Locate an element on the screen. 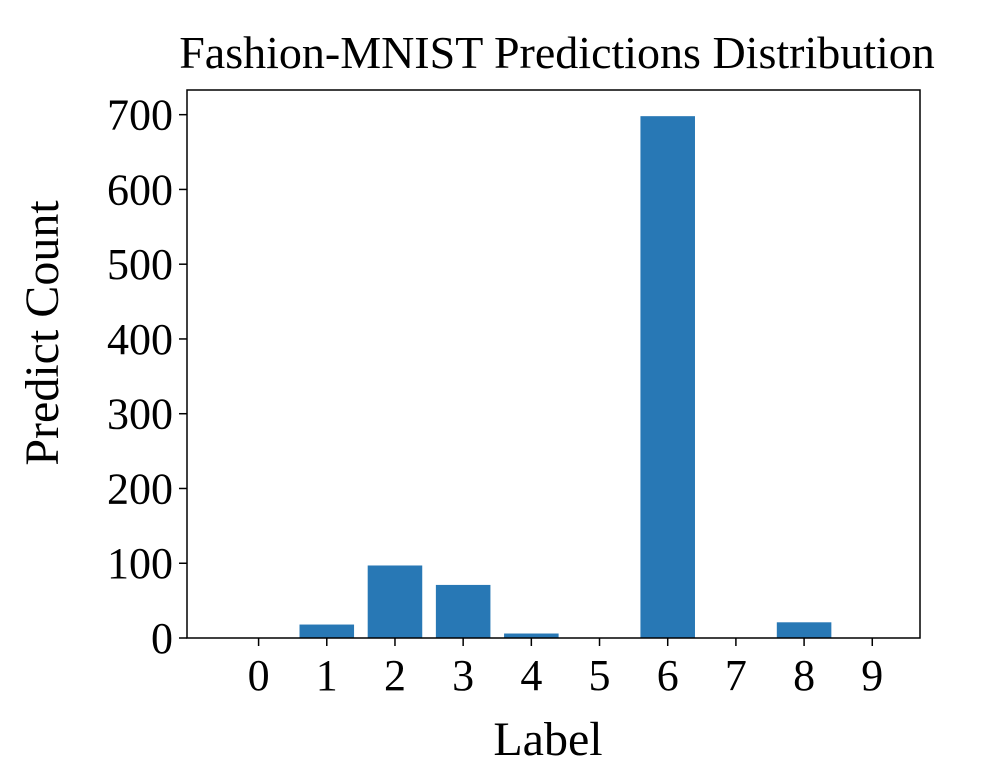 This screenshot has width=1008, height=778. x-tick-label: 3 is located at coordinates (463, 675).